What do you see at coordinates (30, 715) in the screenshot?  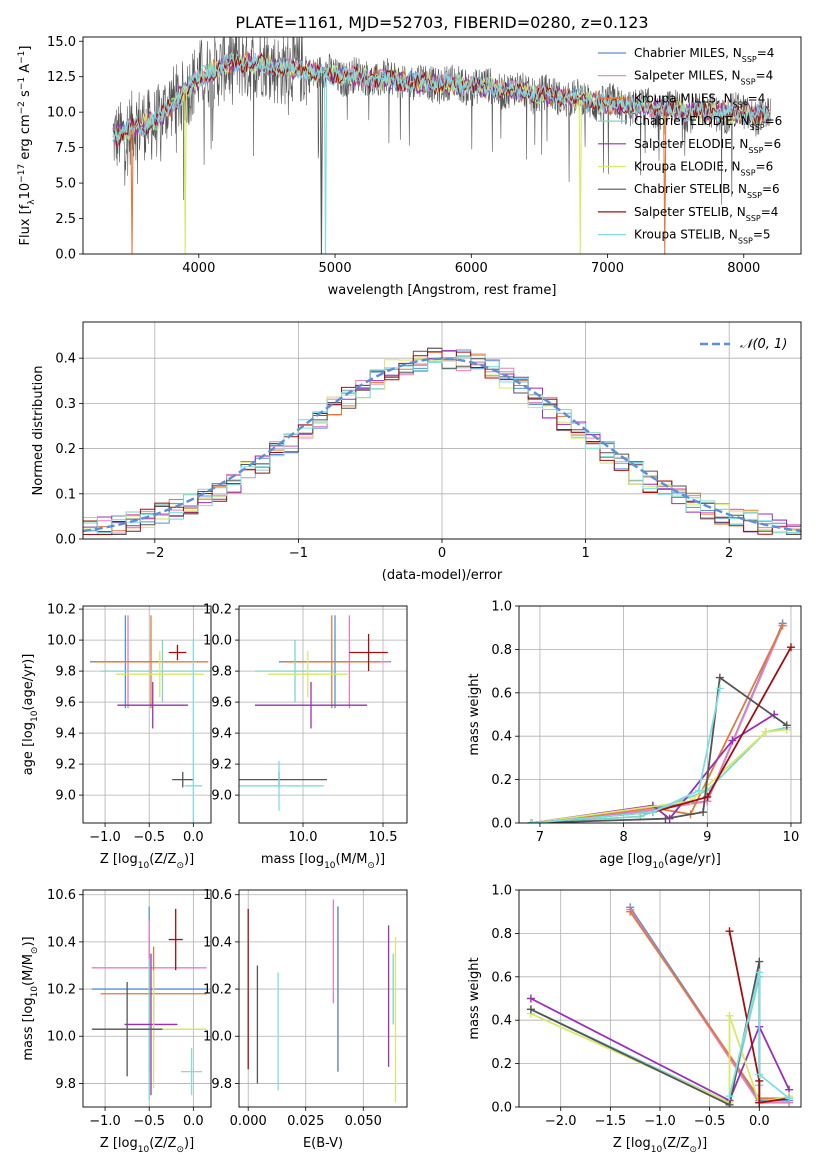 I see `y-axis-label: age [log10(age/yr)]` at bounding box center [30, 715].